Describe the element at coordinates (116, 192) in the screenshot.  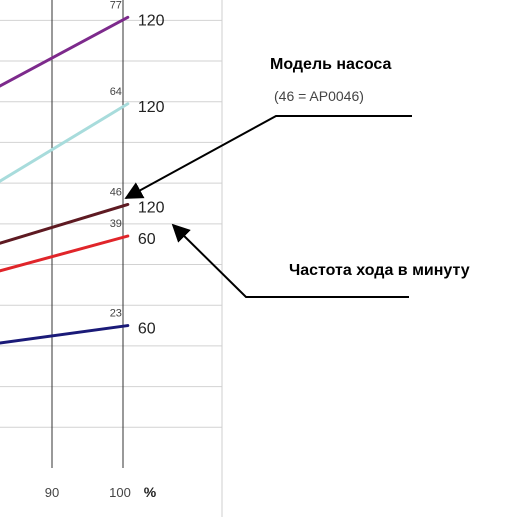
I see `pump-model-label: 46` at that location.